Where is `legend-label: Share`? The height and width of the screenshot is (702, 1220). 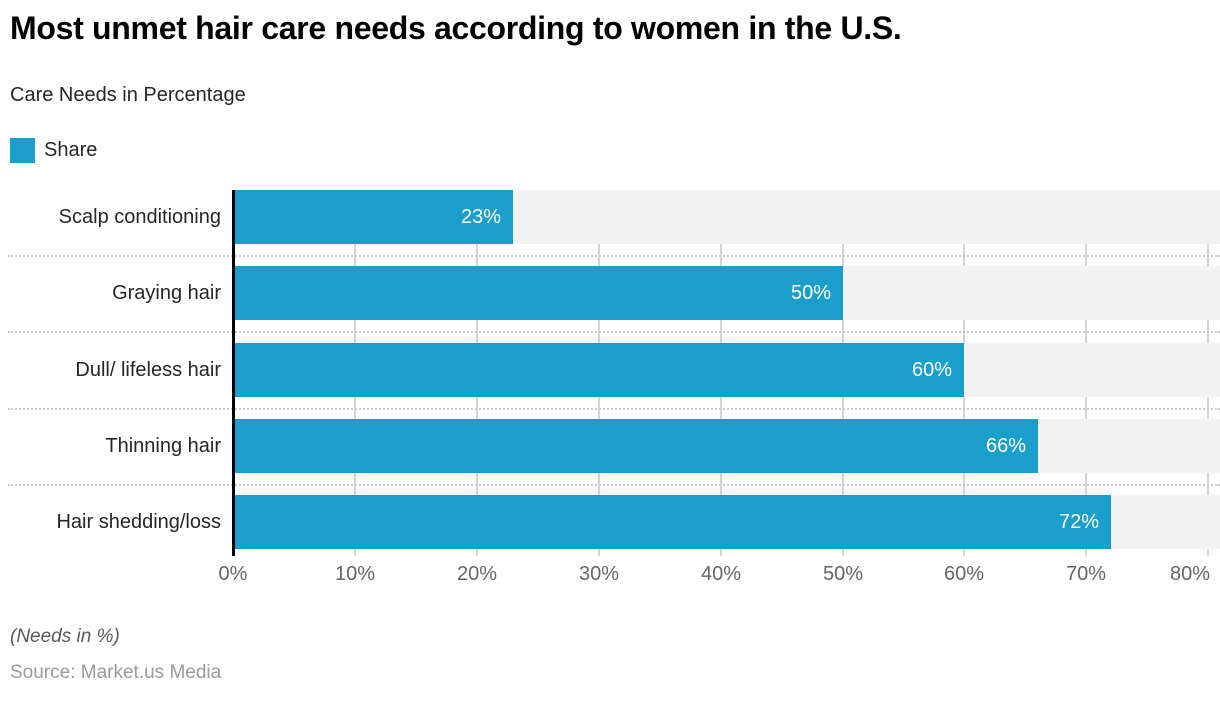 legend-label: Share is located at coordinates (71, 149).